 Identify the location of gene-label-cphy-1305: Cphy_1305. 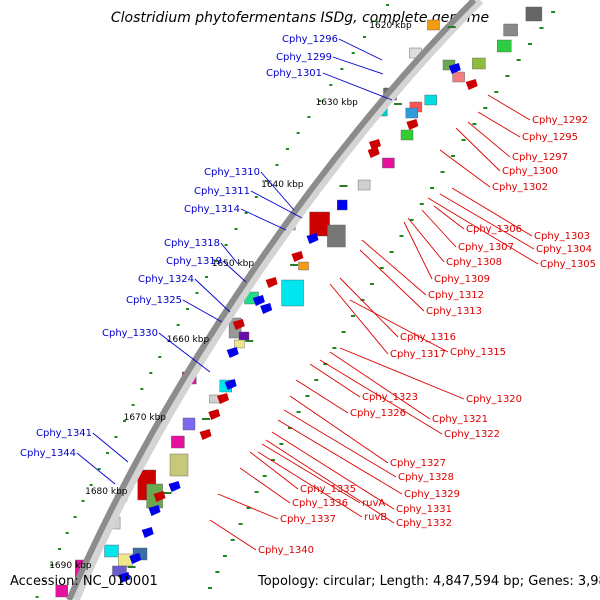
(568, 264).